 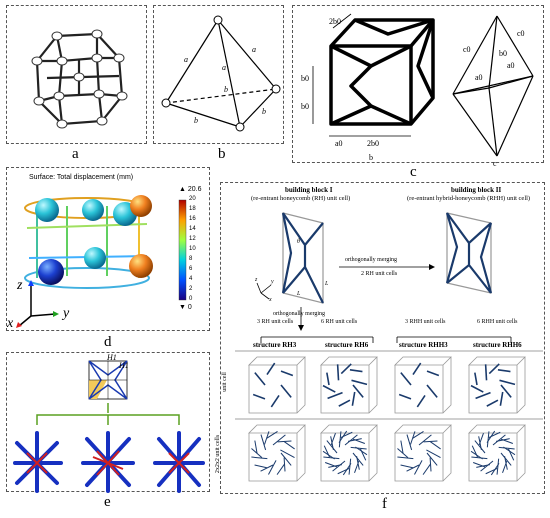 I want to click on panel-c-label: c, so click(x=413, y=172).